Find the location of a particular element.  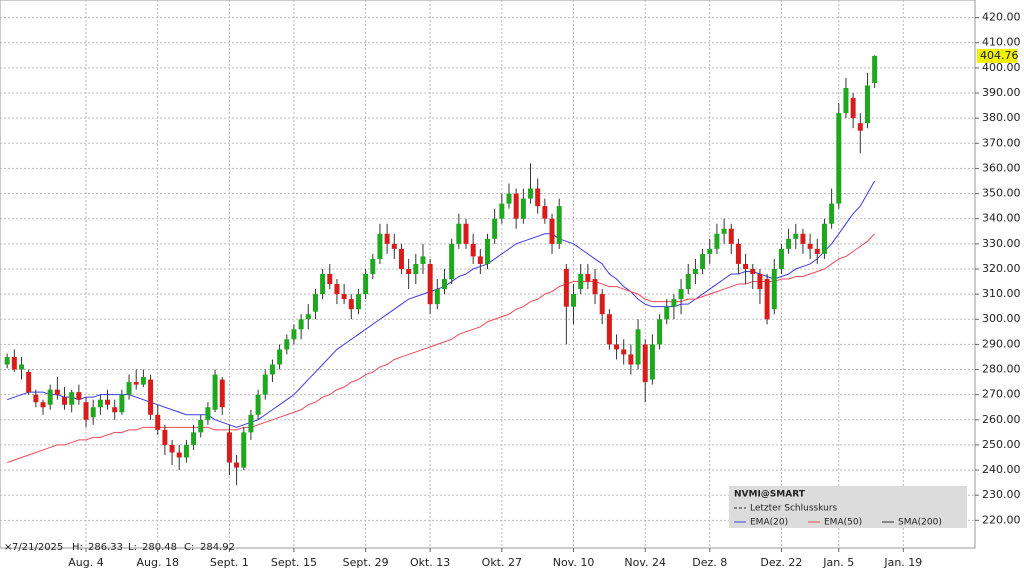

y-tick-label: 240.00 is located at coordinates (1001, 469).